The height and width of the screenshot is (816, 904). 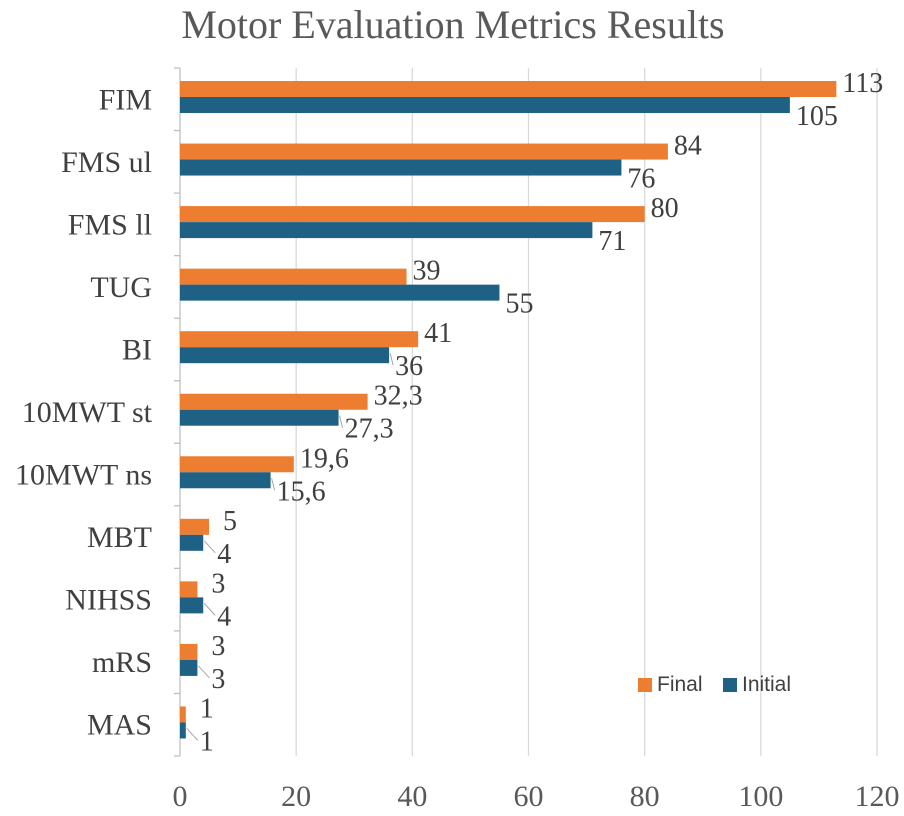 I want to click on data-label-initial: 55, so click(x=519, y=304).